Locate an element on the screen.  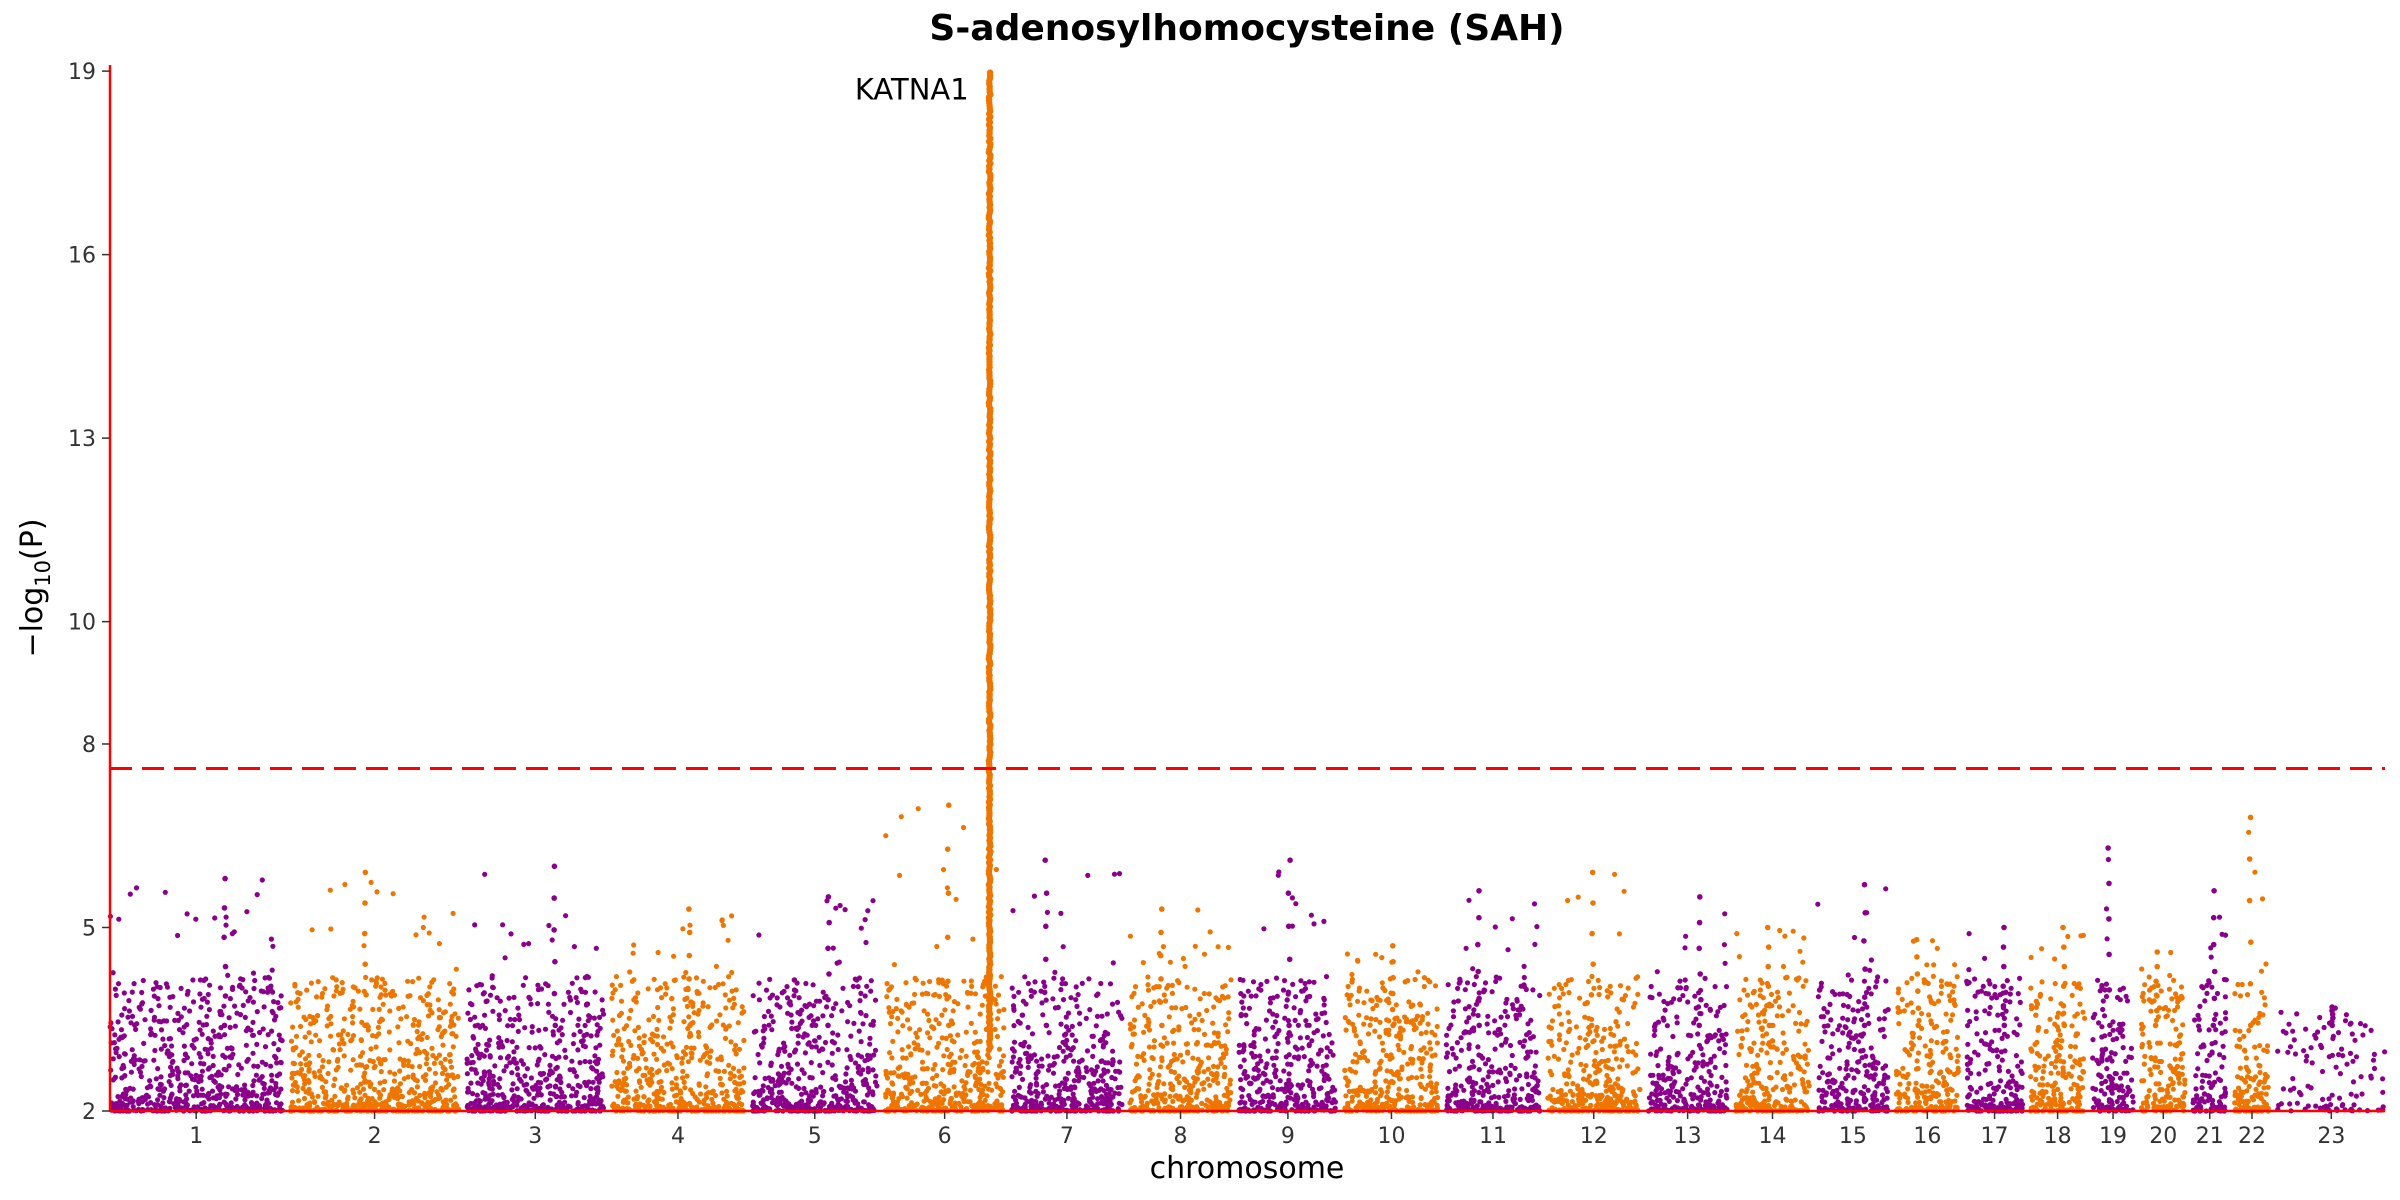
chromosome-1-points is located at coordinates (196, 994).